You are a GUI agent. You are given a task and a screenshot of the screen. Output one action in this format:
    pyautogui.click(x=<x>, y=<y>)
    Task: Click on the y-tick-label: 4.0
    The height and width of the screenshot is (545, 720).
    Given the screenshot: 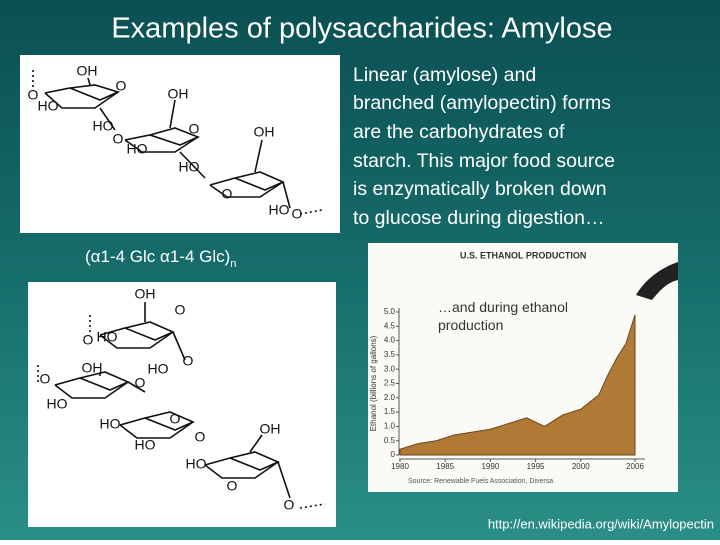 What is the action you would take?
    pyautogui.click(x=390, y=340)
    